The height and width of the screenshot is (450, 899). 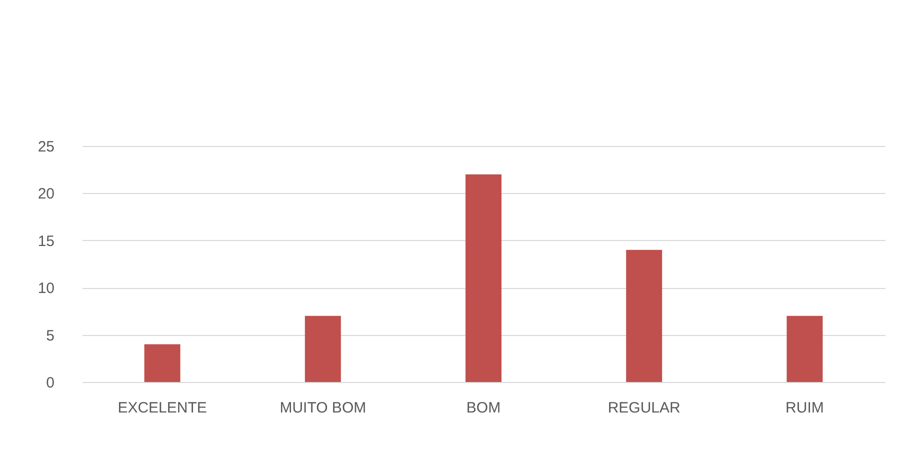 I want to click on y-tick-label: 15, so click(x=46, y=241).